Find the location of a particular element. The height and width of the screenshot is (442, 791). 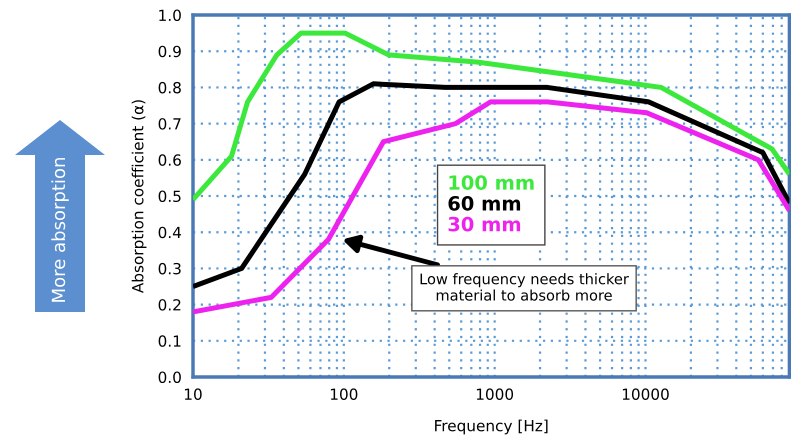

annotation: Low frequency needs thicker material to absorb more is located at coordinates (524, 287).